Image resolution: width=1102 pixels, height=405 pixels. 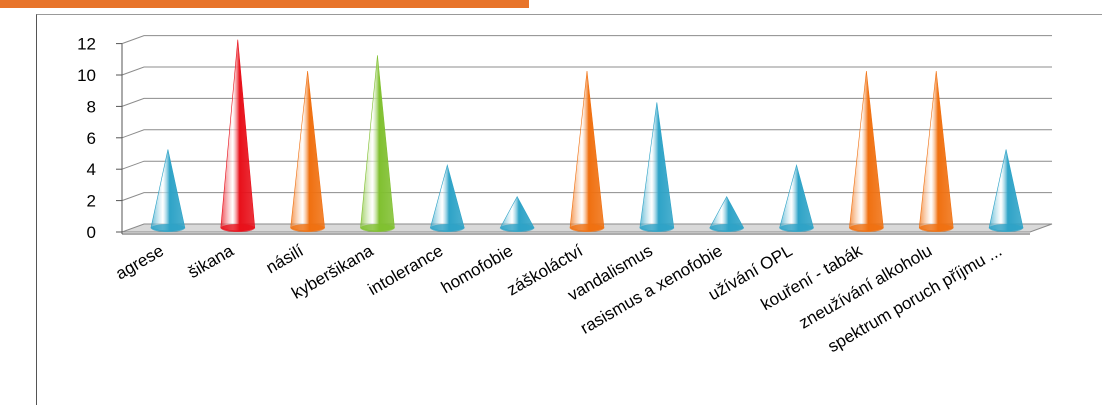 I want to click on y-tick-label: 0, so click(x=91, y=232).